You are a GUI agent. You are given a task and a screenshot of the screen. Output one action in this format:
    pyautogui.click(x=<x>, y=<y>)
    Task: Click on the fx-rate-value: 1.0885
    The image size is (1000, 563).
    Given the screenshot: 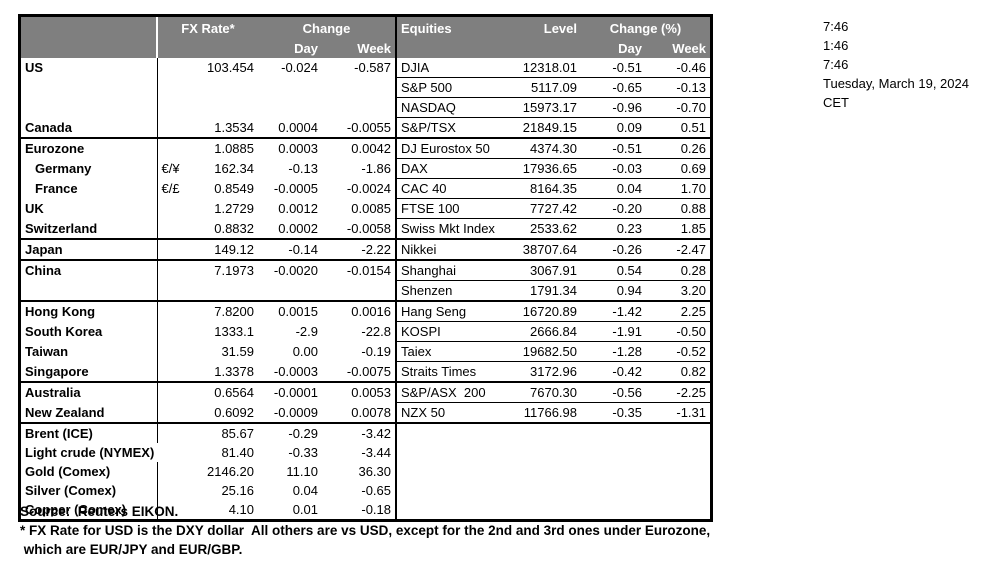 What is the action you would take?
    pyautogui.click(x=234, y=149)
    